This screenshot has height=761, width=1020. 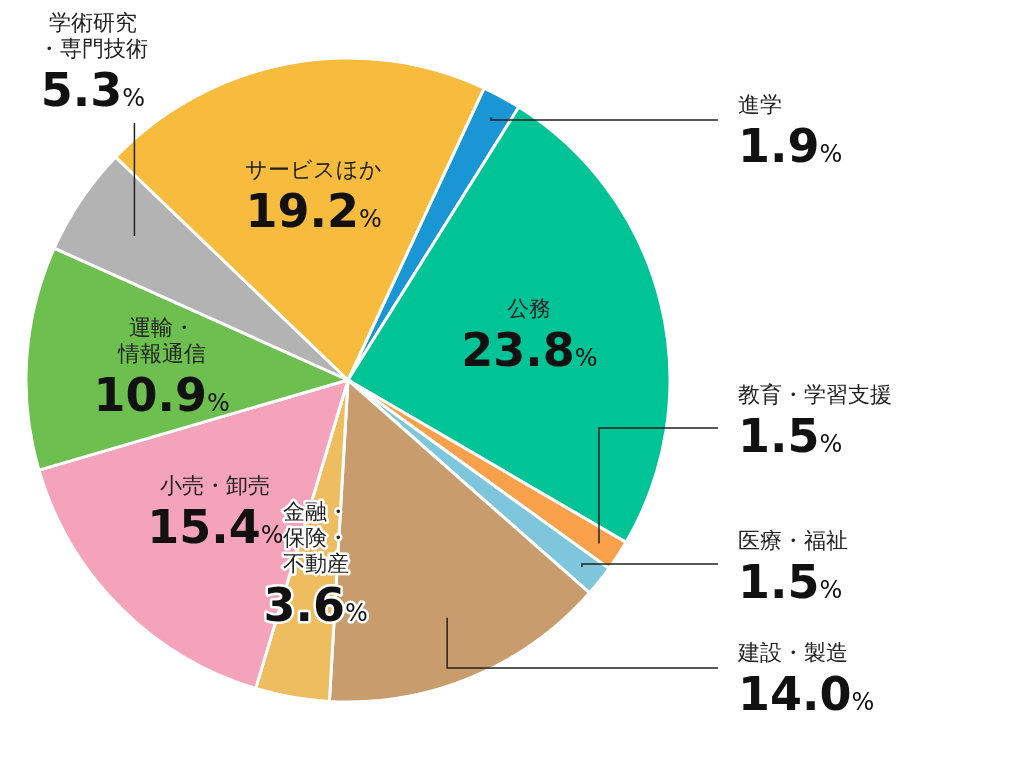 What do you see at coordinates (161, 395) in the screenshot?
I see `data-label: 10.9%` at bounding box center [161, 395].